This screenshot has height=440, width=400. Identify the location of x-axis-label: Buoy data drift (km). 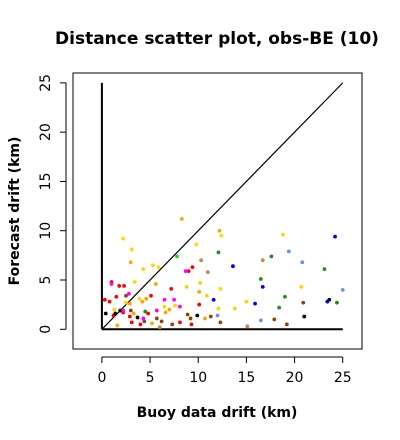
(217, 413).